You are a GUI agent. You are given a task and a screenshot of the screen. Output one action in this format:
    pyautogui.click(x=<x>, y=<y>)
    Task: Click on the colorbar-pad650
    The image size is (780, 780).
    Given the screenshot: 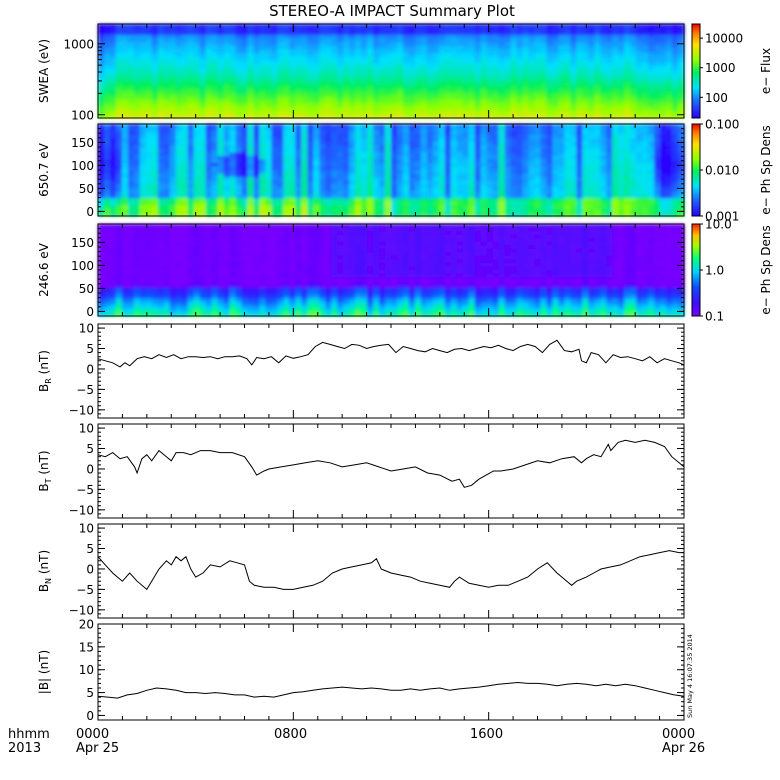 What is the action you would take?
    pyautogui.click(x=696, y=170)
    